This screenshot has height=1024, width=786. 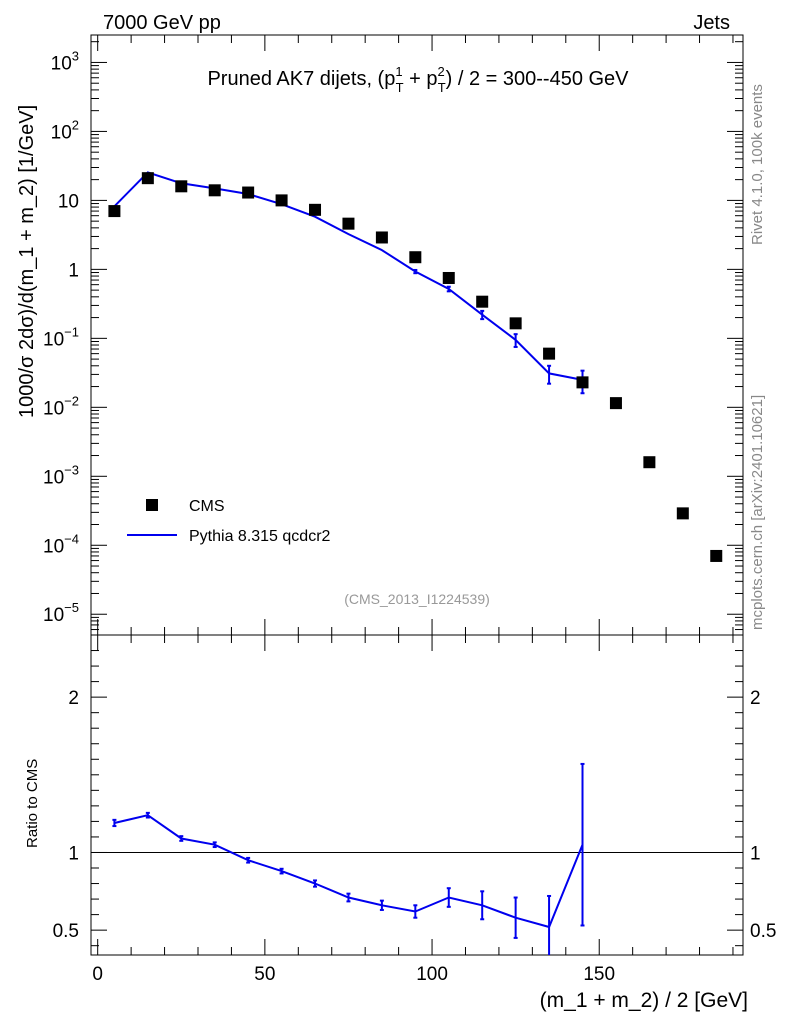 What do you see at coordinates (162, 23) in the screenshot?
I see `header-left: 7000 GeV pp` at bounding box center [162, 23].